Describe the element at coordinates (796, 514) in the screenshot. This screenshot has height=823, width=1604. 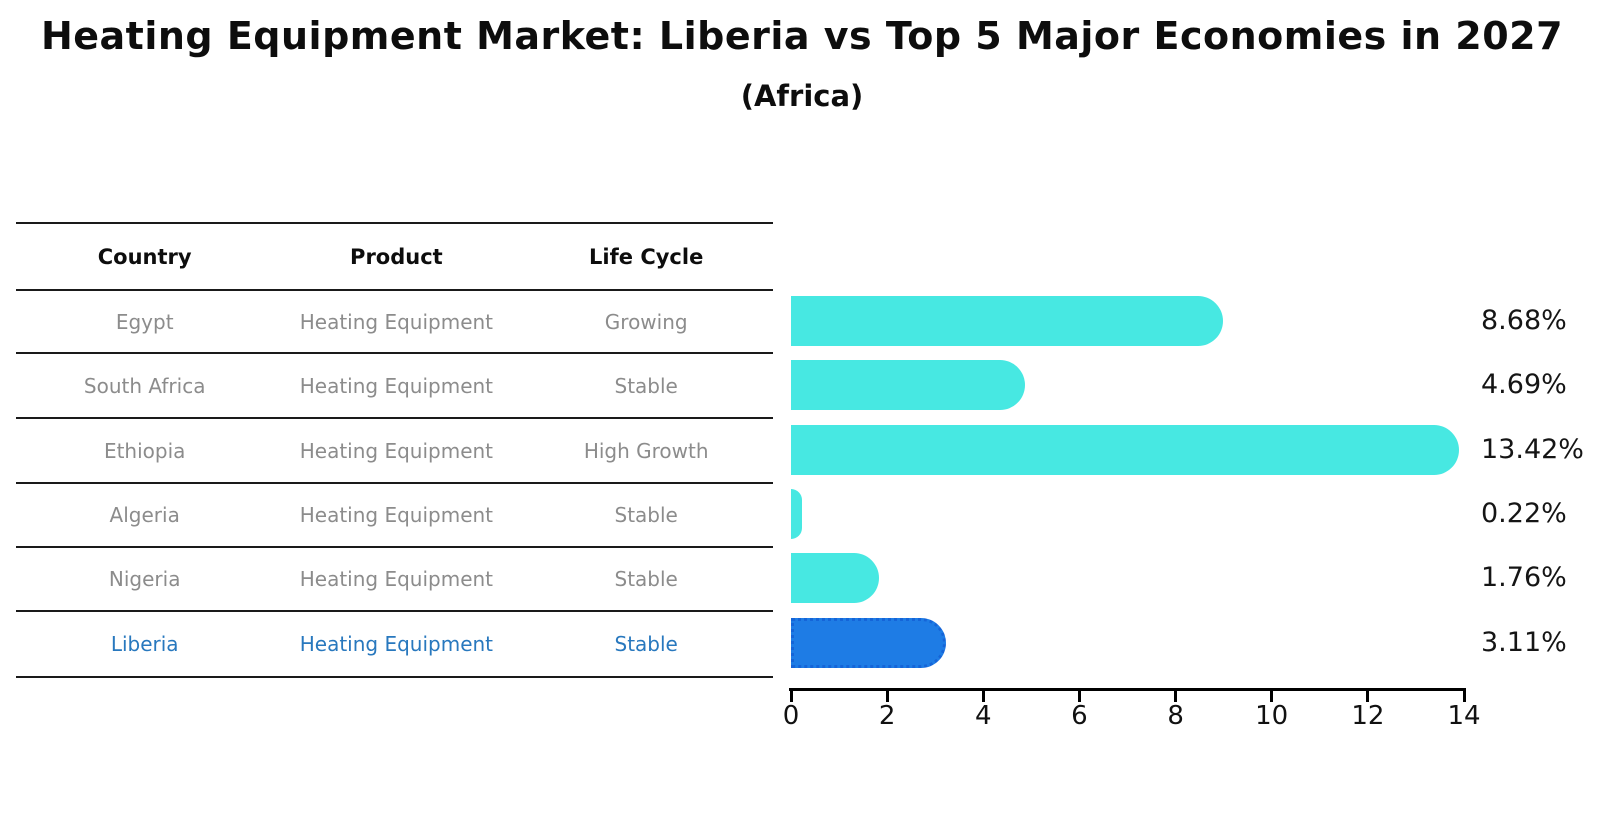
I see `bar-algeria` at that location.